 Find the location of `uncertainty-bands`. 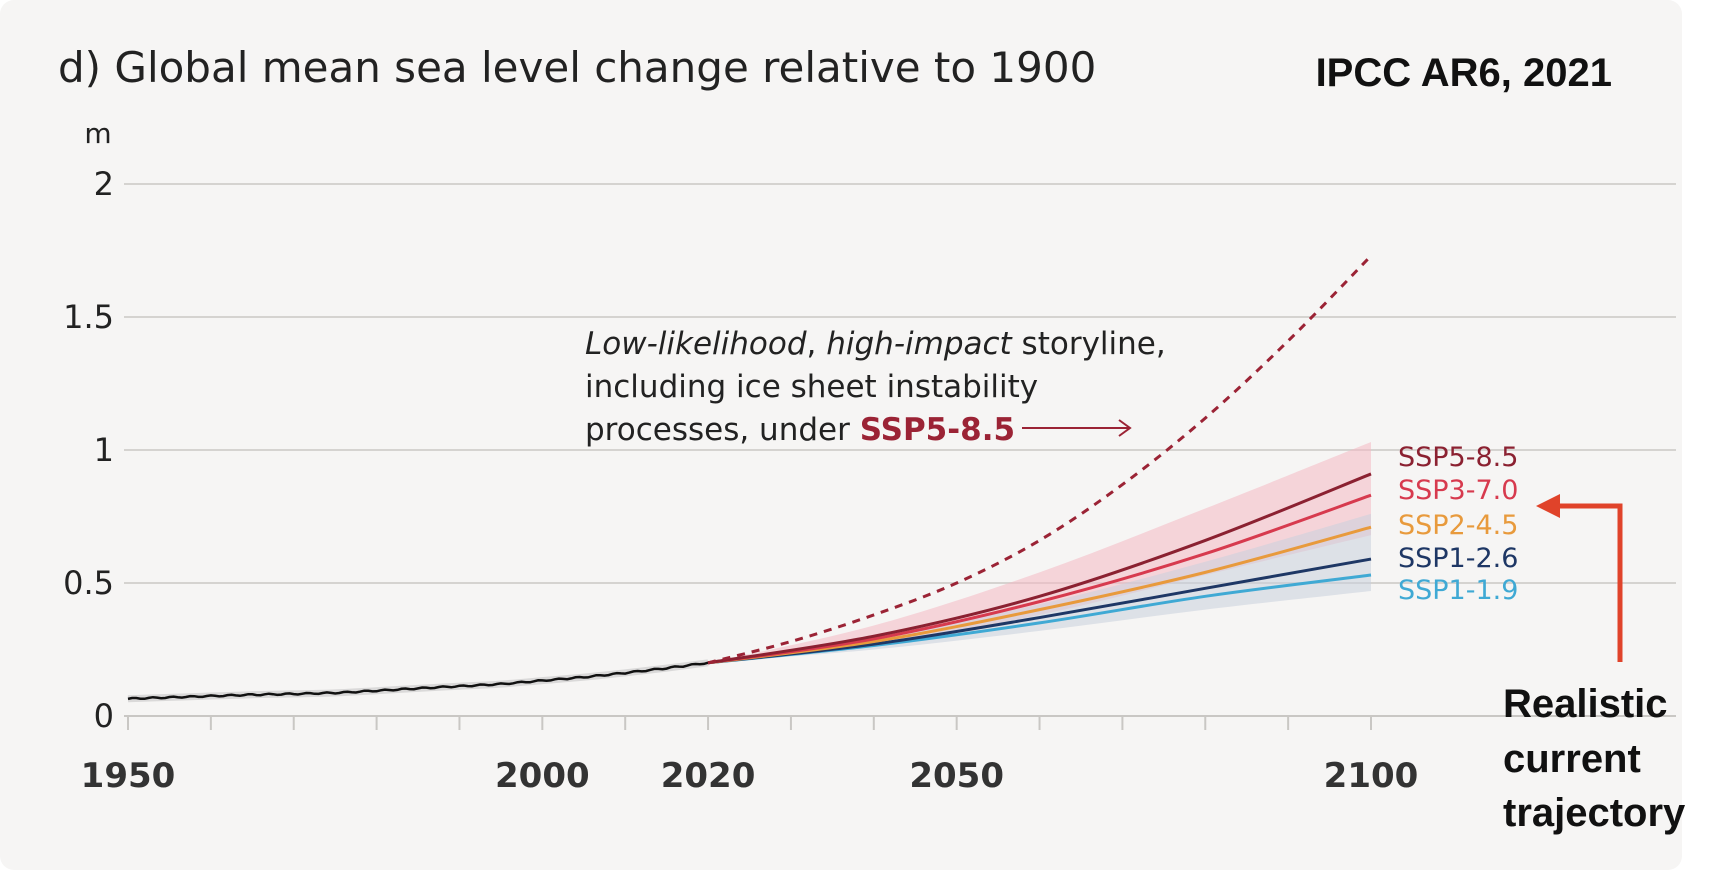

uncertainty-bands is located at coordinates (1039, 552).